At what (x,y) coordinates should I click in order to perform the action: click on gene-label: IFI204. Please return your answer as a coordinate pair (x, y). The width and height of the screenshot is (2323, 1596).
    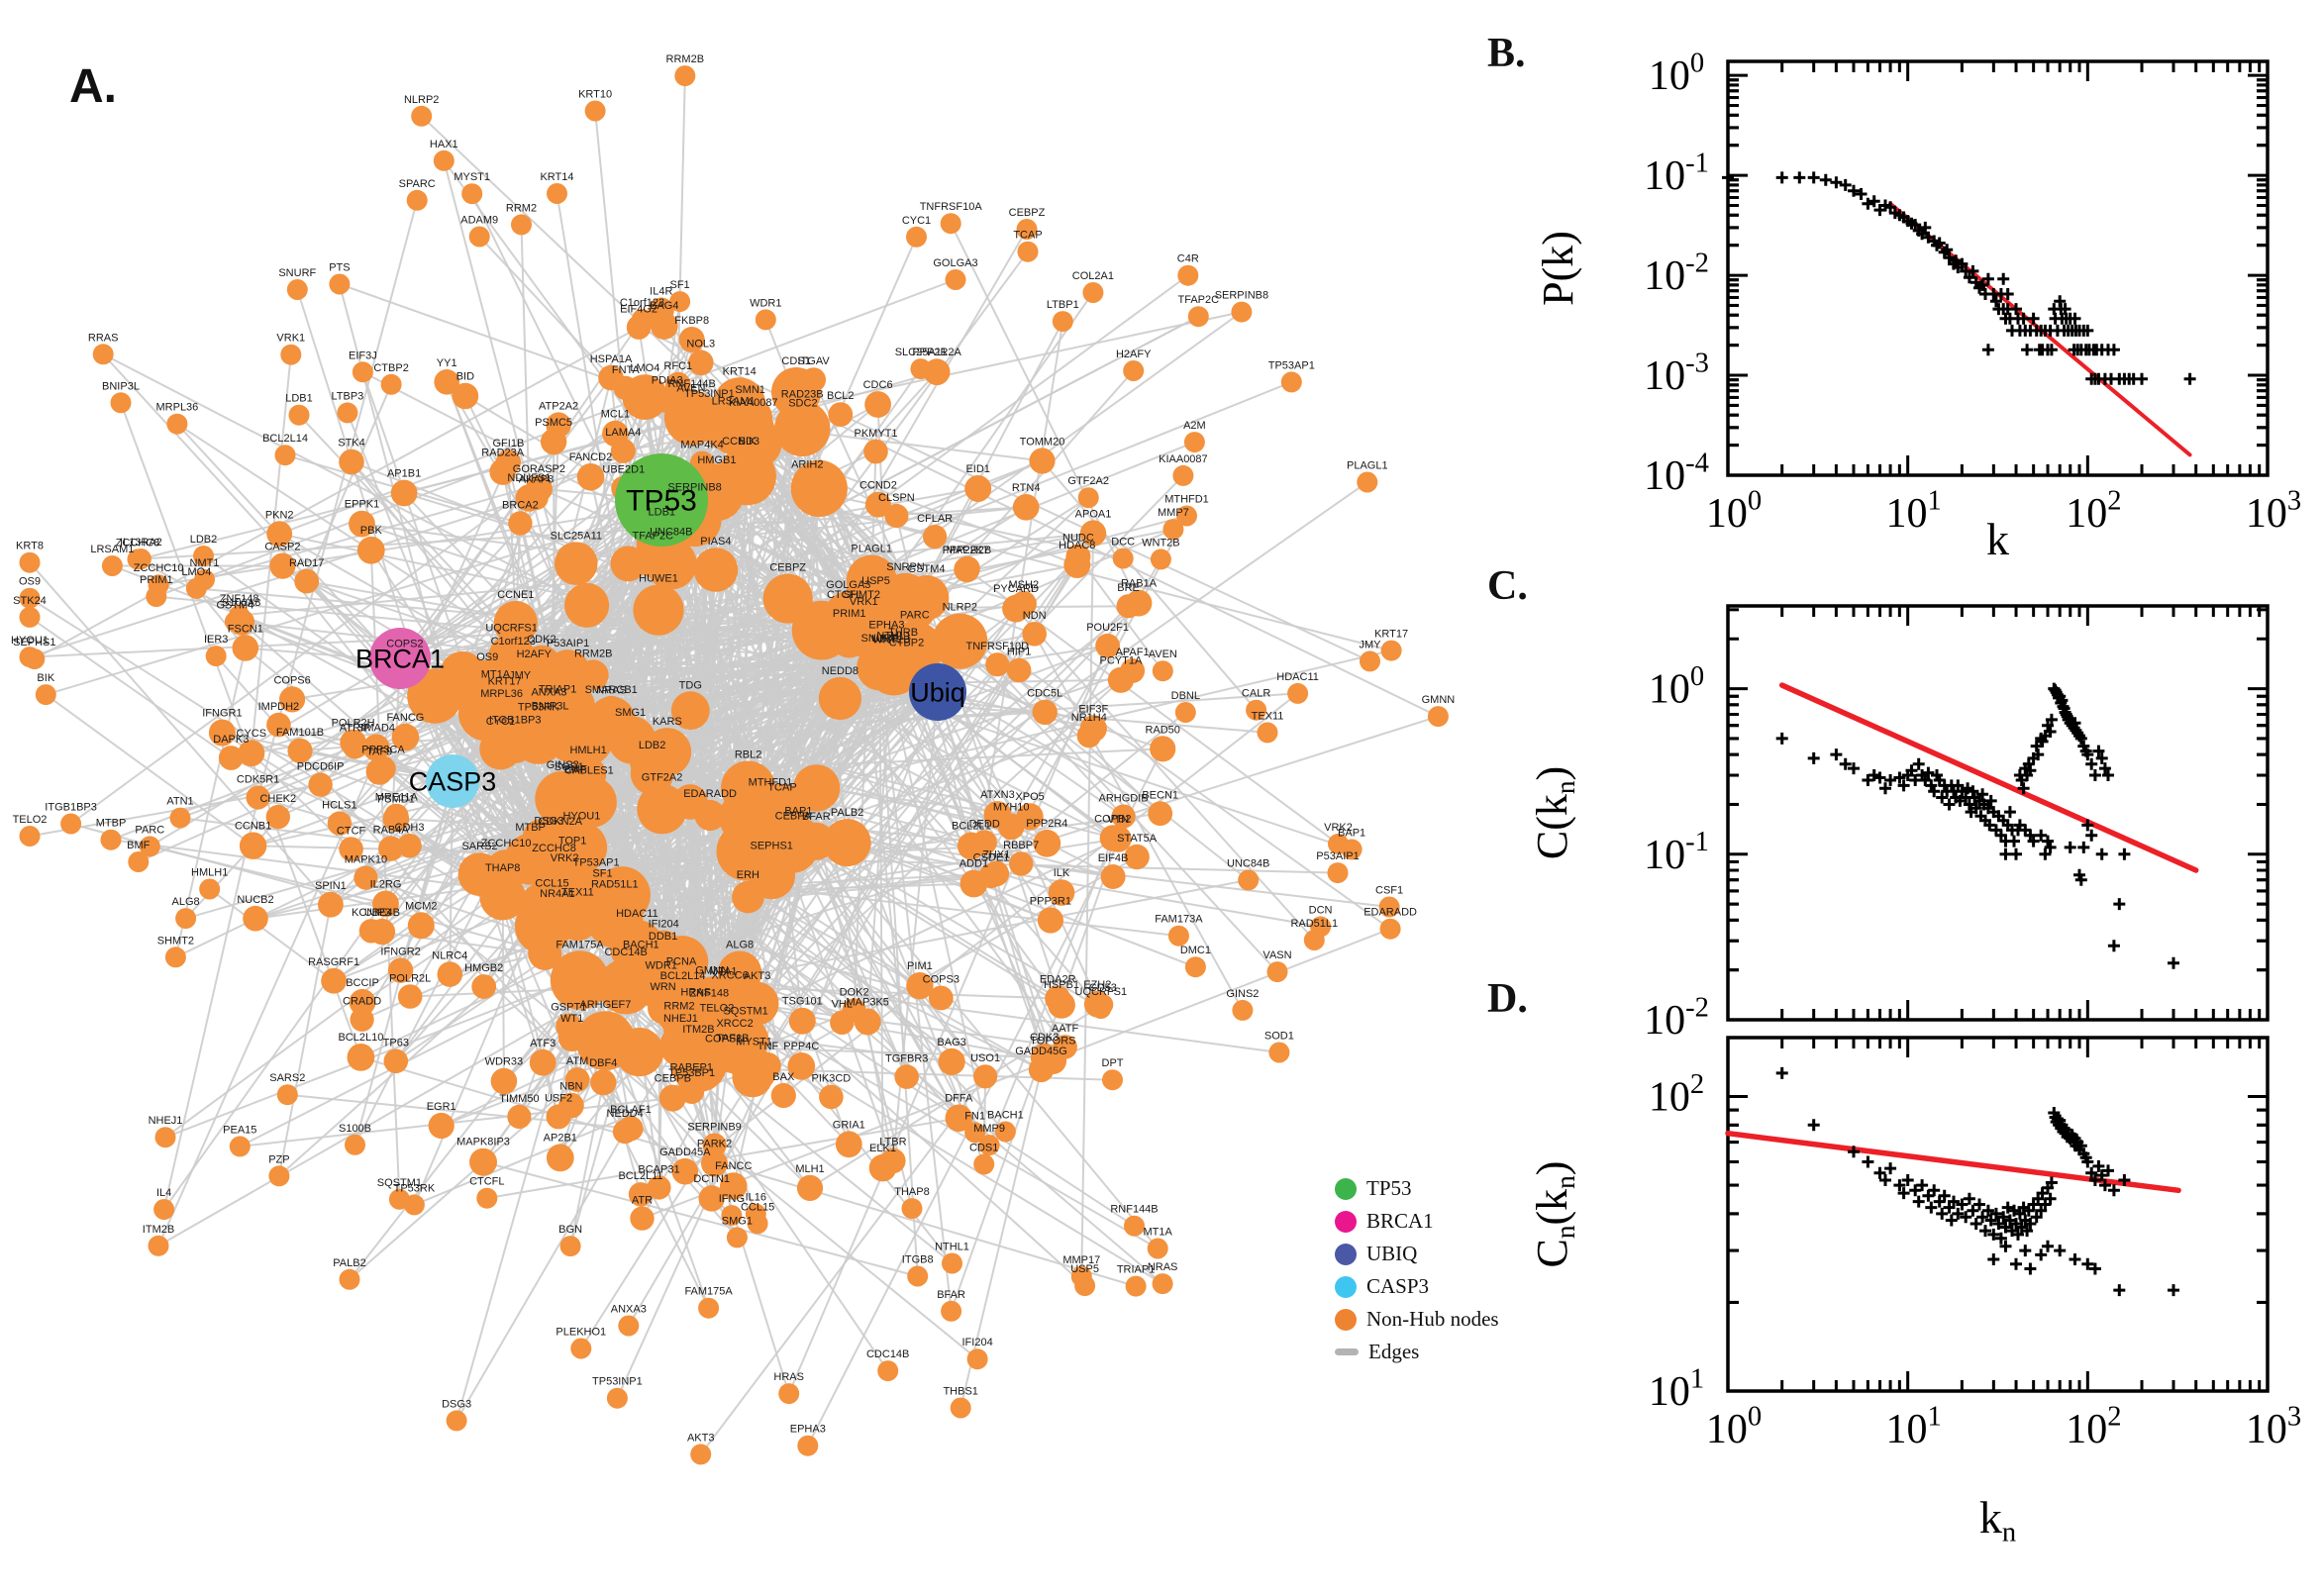
    Looking at the image, I should click on (664, 925).